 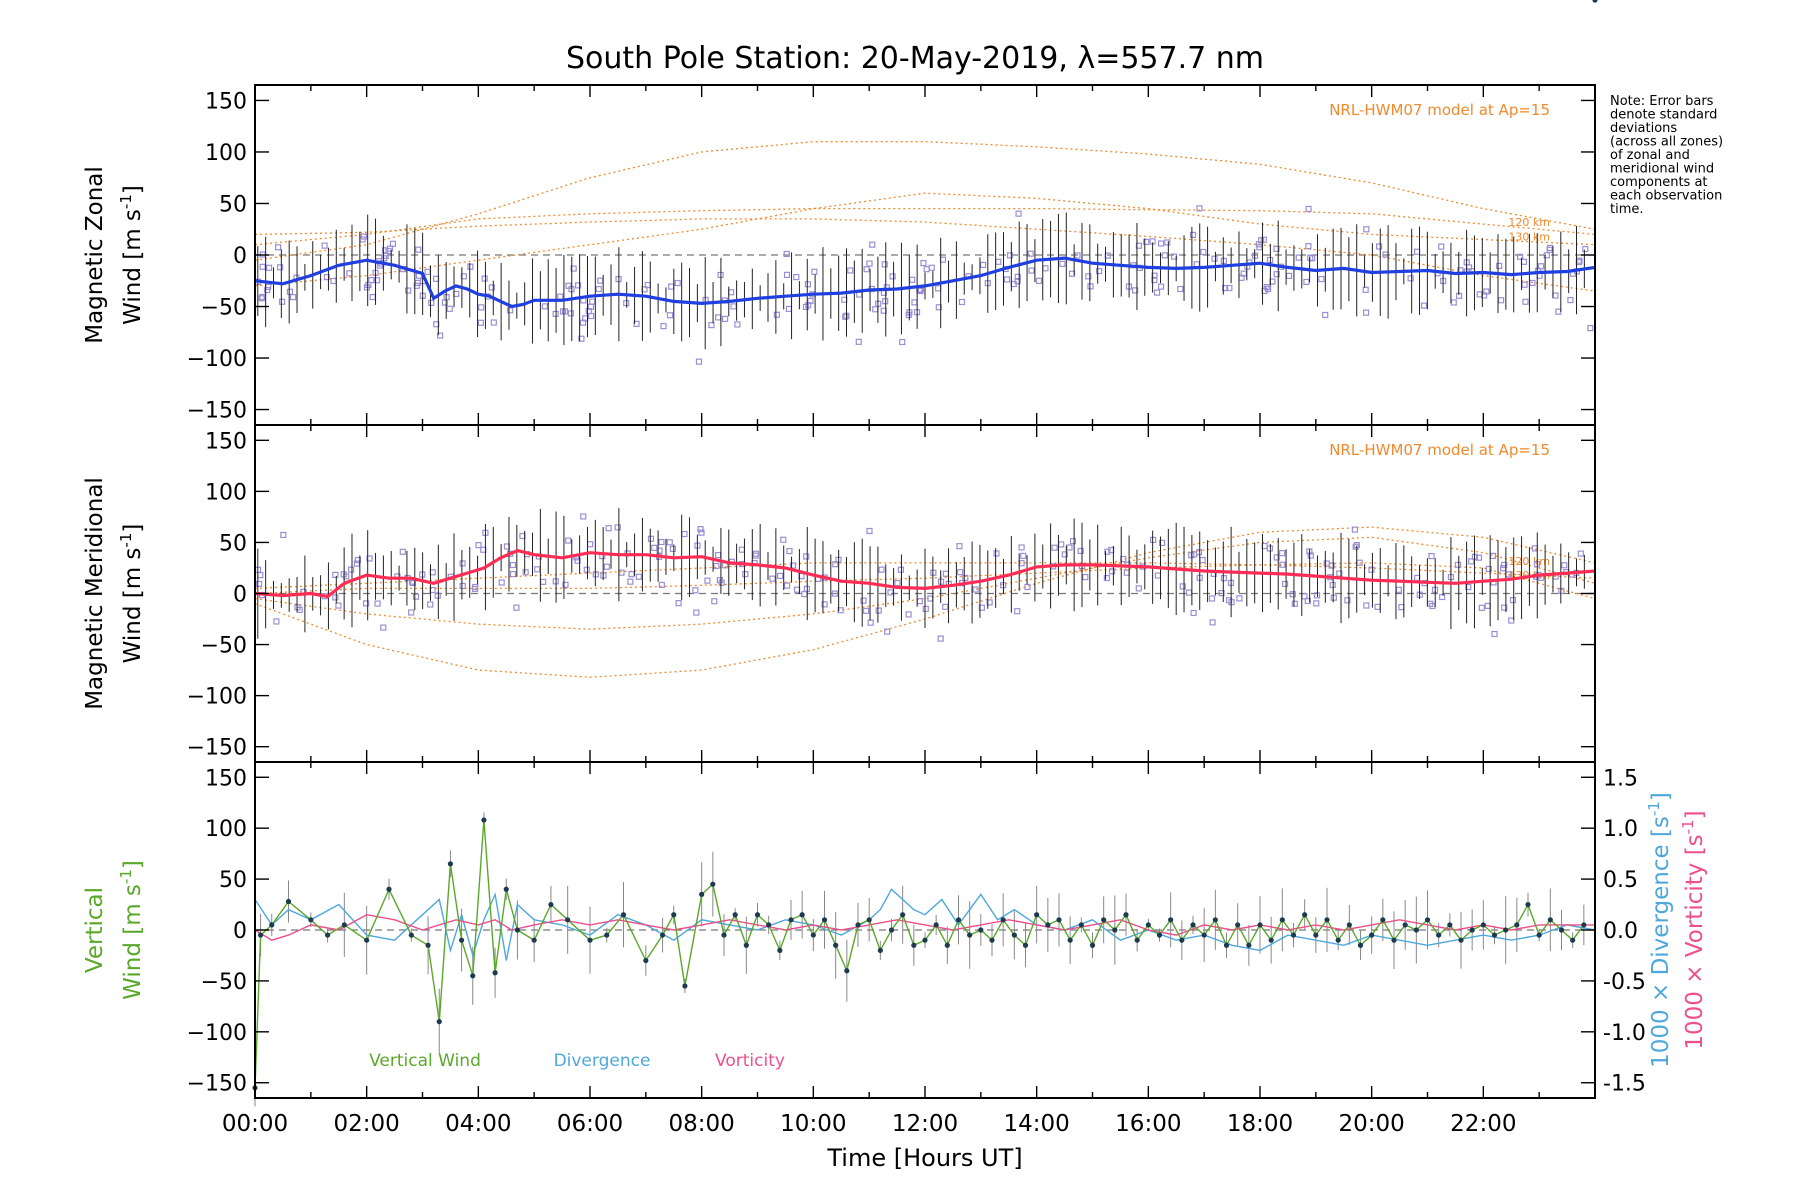 What do you see at coordinates (217, 748) in the screenshot?
I see `y-tick-label: −150` at bounding box center [217, 748].